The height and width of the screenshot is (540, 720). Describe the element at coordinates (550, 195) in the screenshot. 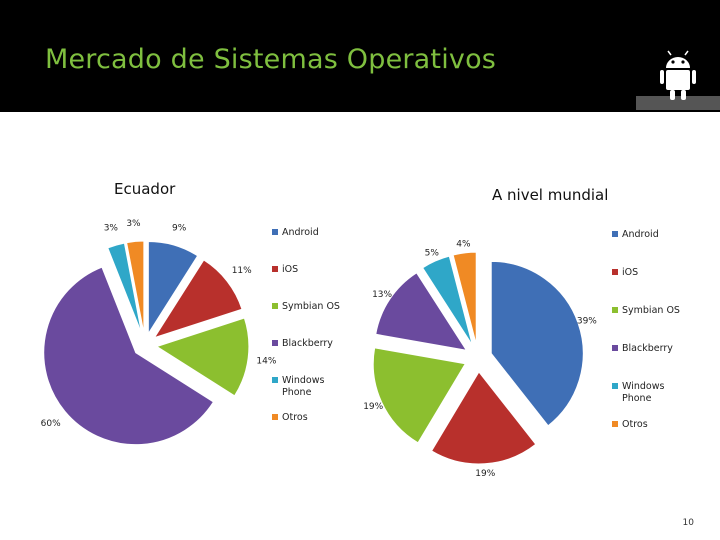

I see `chart-title-mundial: A nivel mundial` at that location.